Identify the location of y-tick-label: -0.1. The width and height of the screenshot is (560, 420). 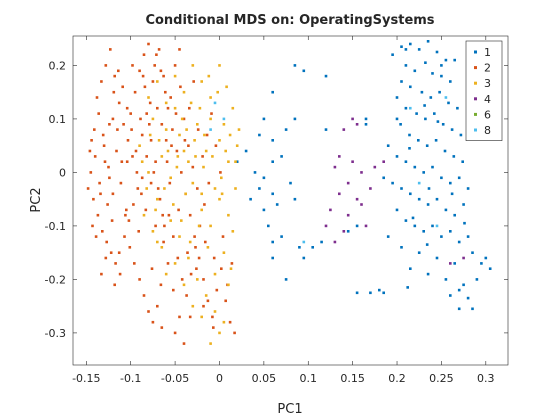
(55, 226).